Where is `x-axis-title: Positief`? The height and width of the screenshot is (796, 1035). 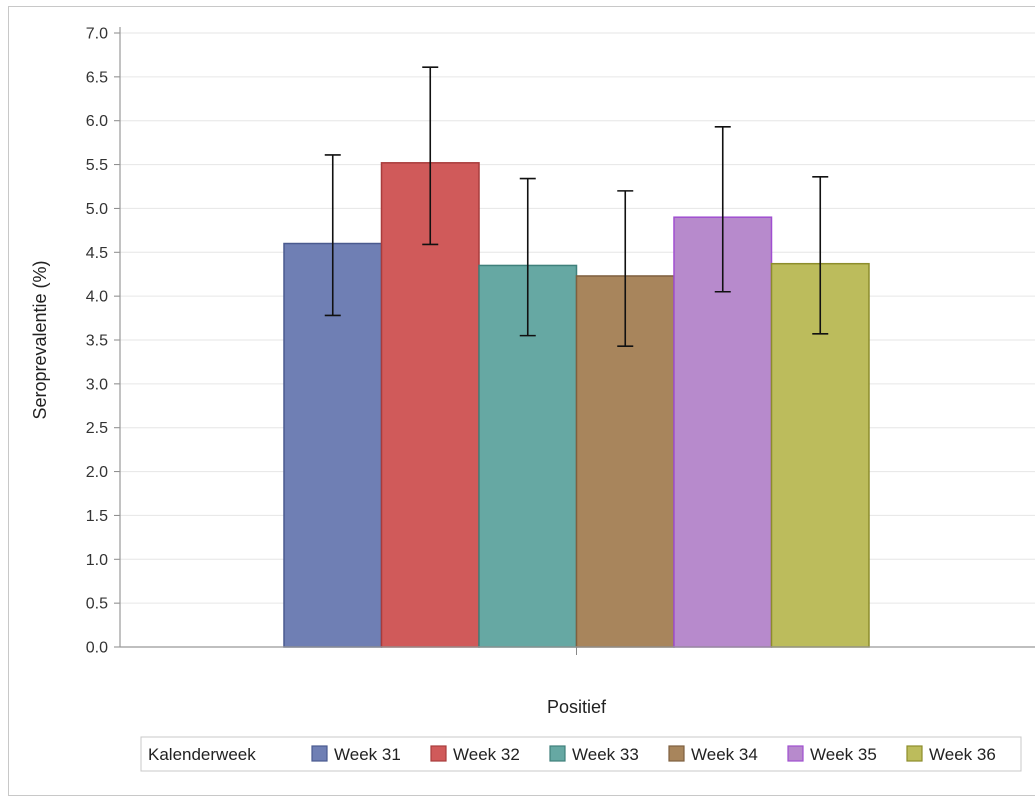
x-axis-title: Positief is located at coordinates (577, 707).